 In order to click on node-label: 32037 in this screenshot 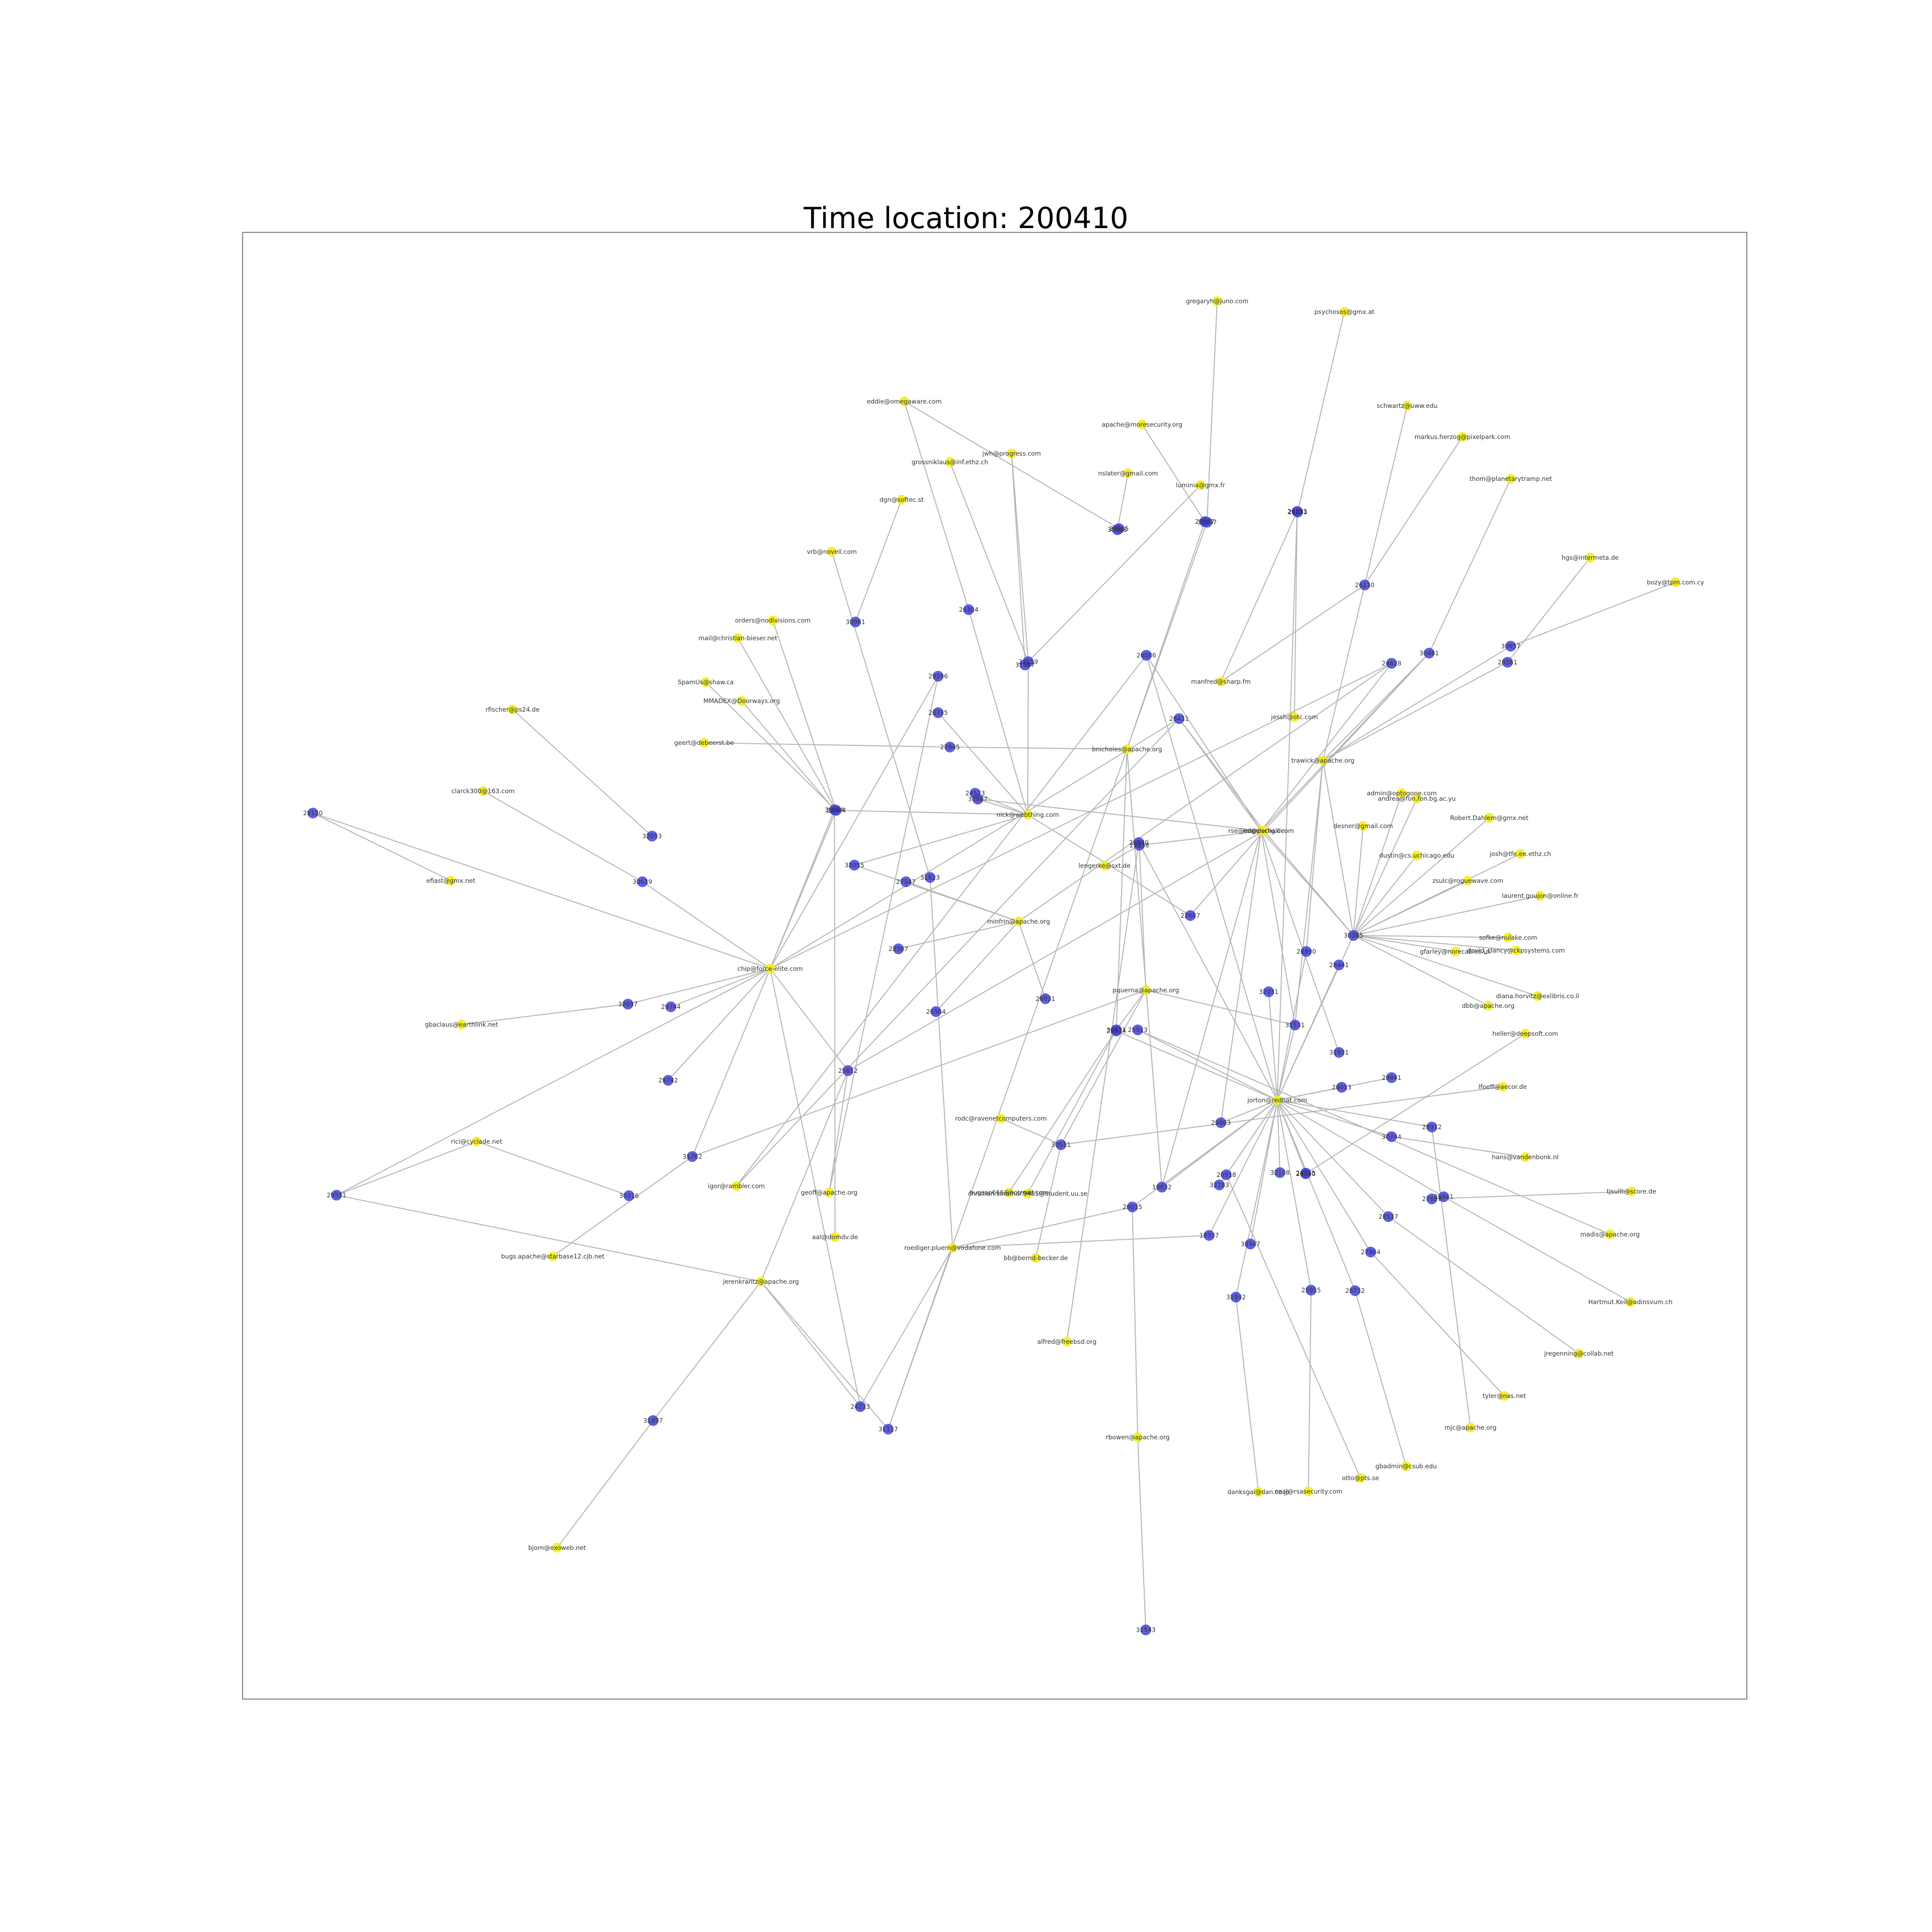, I will do `click(628, 1004)`.